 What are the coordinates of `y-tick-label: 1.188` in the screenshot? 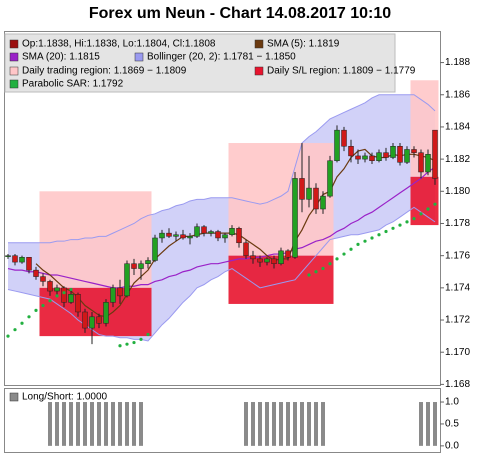 It's located at (457, 62).